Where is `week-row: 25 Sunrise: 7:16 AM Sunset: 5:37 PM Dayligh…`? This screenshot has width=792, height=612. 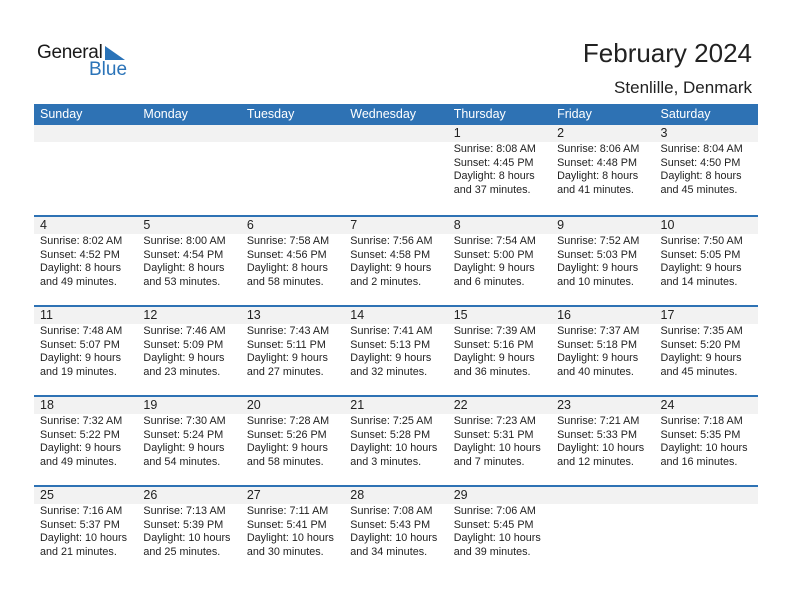 week-row: 25 Sunrise: 7:16 AM Sunset: 5:37 PM Dayligh… is located at coordinates (396, 530).